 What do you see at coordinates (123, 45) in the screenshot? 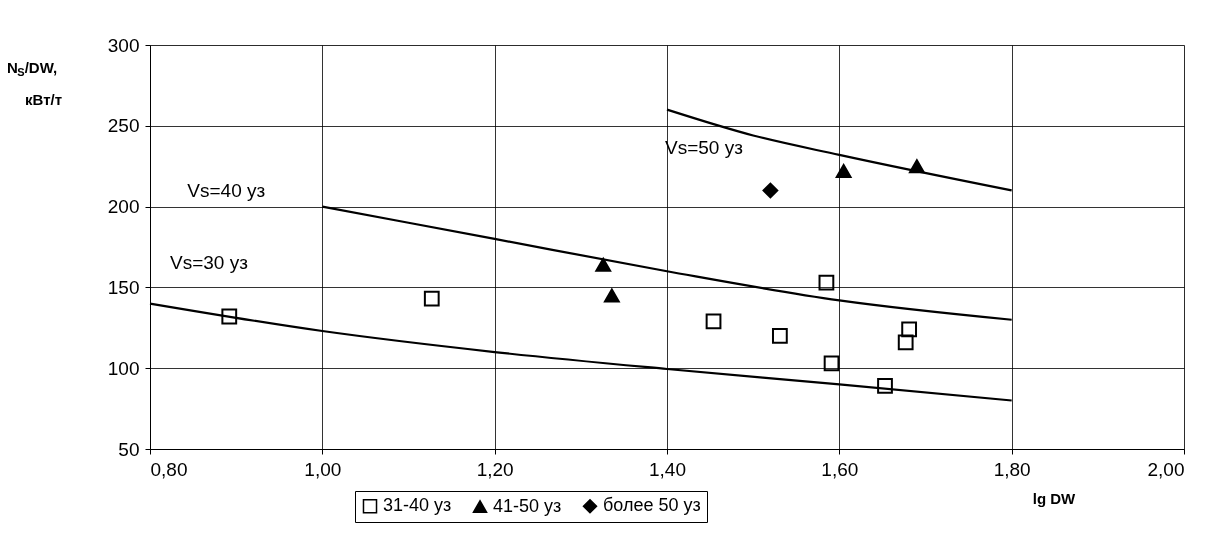
I see `y-tick-label: 300` at bounding box center [123, 45].